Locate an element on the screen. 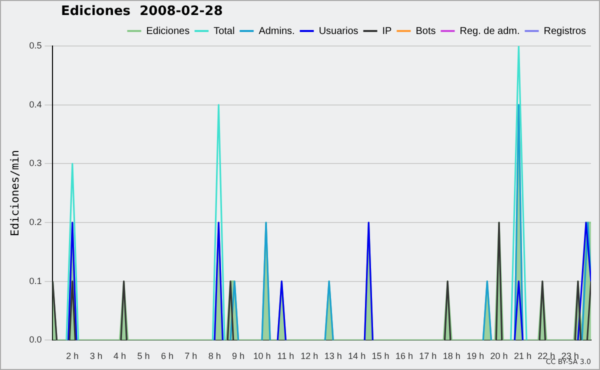  legend-label: Ediciones is located at coordinates (168, 31).